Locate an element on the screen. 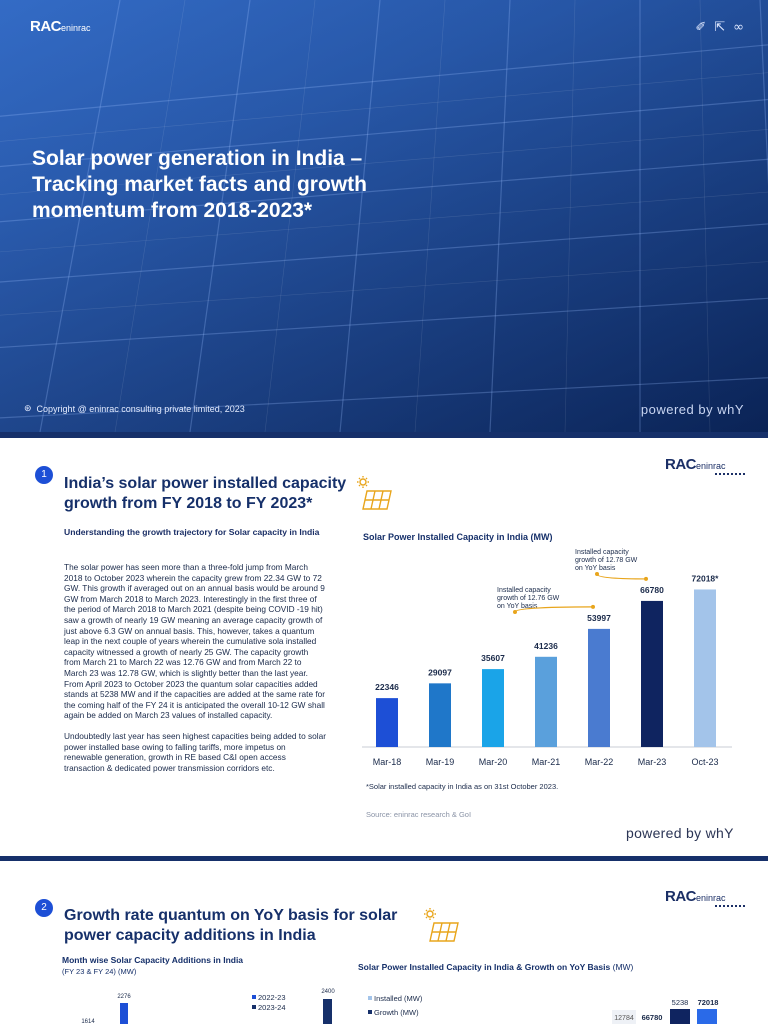 The height and width of the screenshot is (1024, 768). chart-subtitle: (FY 23 & FY 24) (MW) is located at coordinates (99, 971).